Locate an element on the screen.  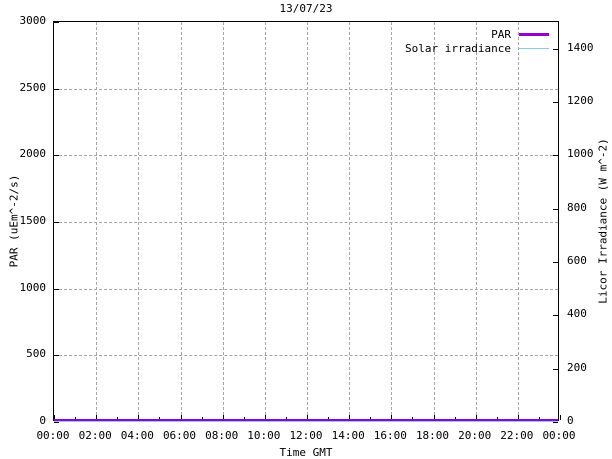
y-left-tick-label: 1500 is located at coordinates (33, 220).